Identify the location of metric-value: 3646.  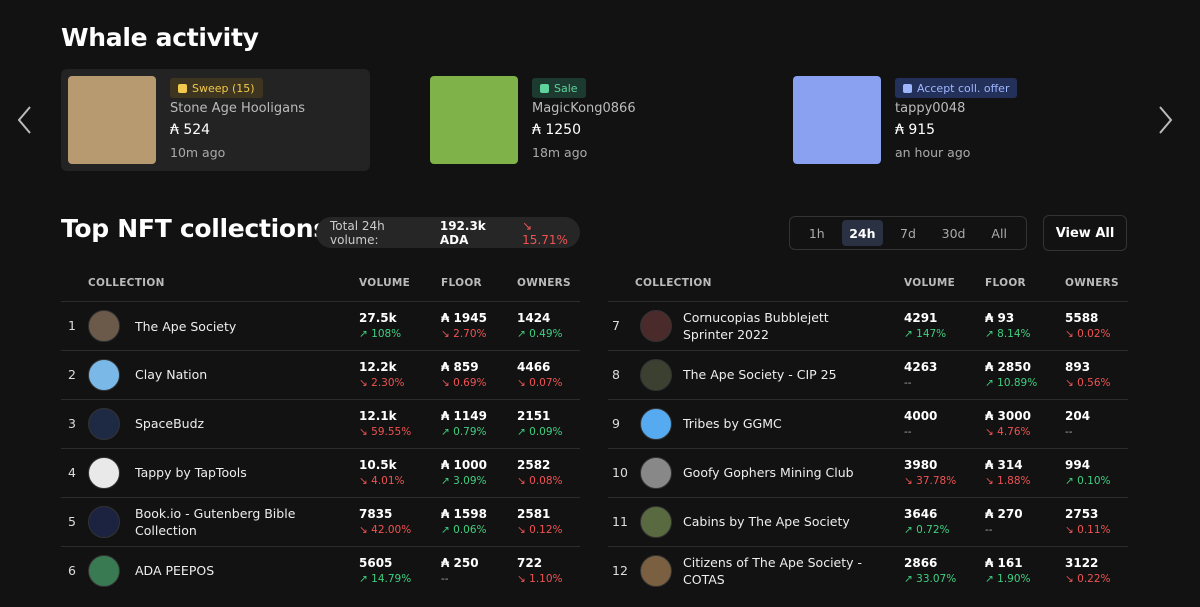
(921, 513).